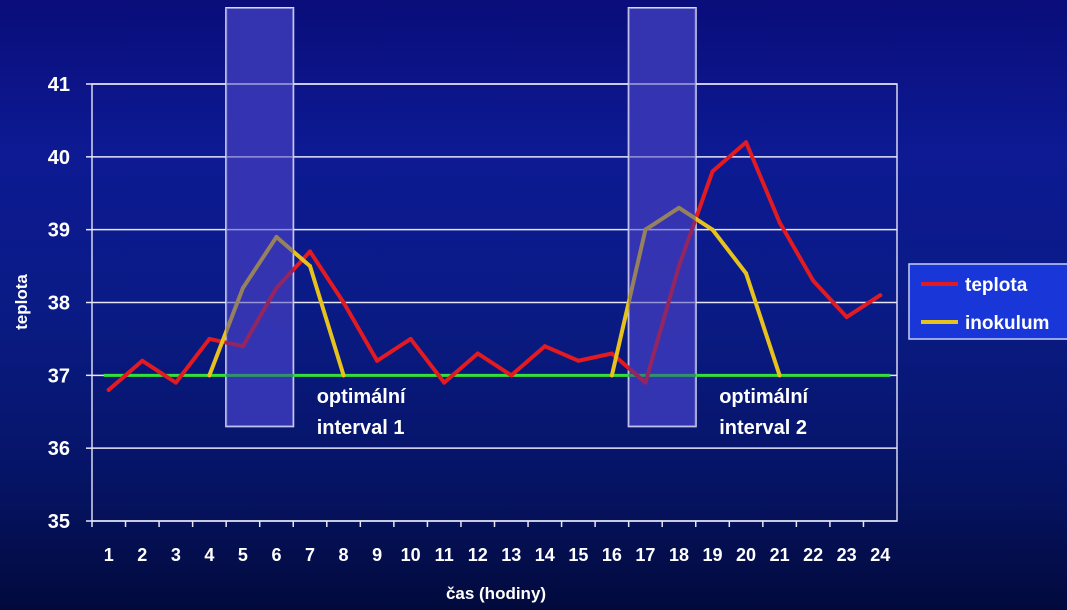 Image resolution: width=1067 pixels, height=610 pixels. Describe the element at coordinates (511, 555) in the screenshot. I see `x-tick-label: 13` at that location.